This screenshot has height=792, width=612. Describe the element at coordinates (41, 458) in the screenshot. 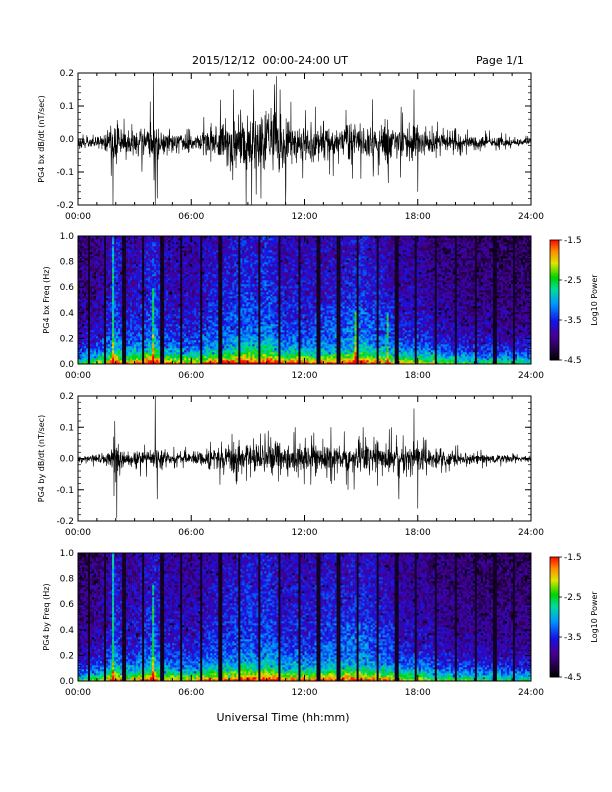

I see `y-axis-title: PG4 by dB/dt (nT/sec)` at that location.